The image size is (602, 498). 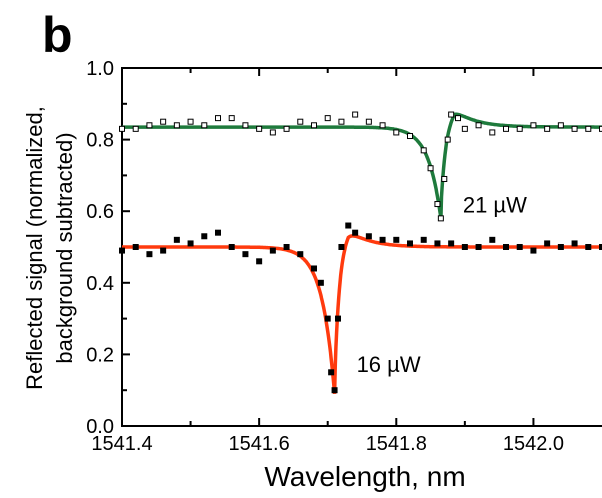 What do you see at coordinates (64, 247) in the screenshot?
I see `y-axis-label-line-2: background subtracted)` at bounding box center [64, 247].